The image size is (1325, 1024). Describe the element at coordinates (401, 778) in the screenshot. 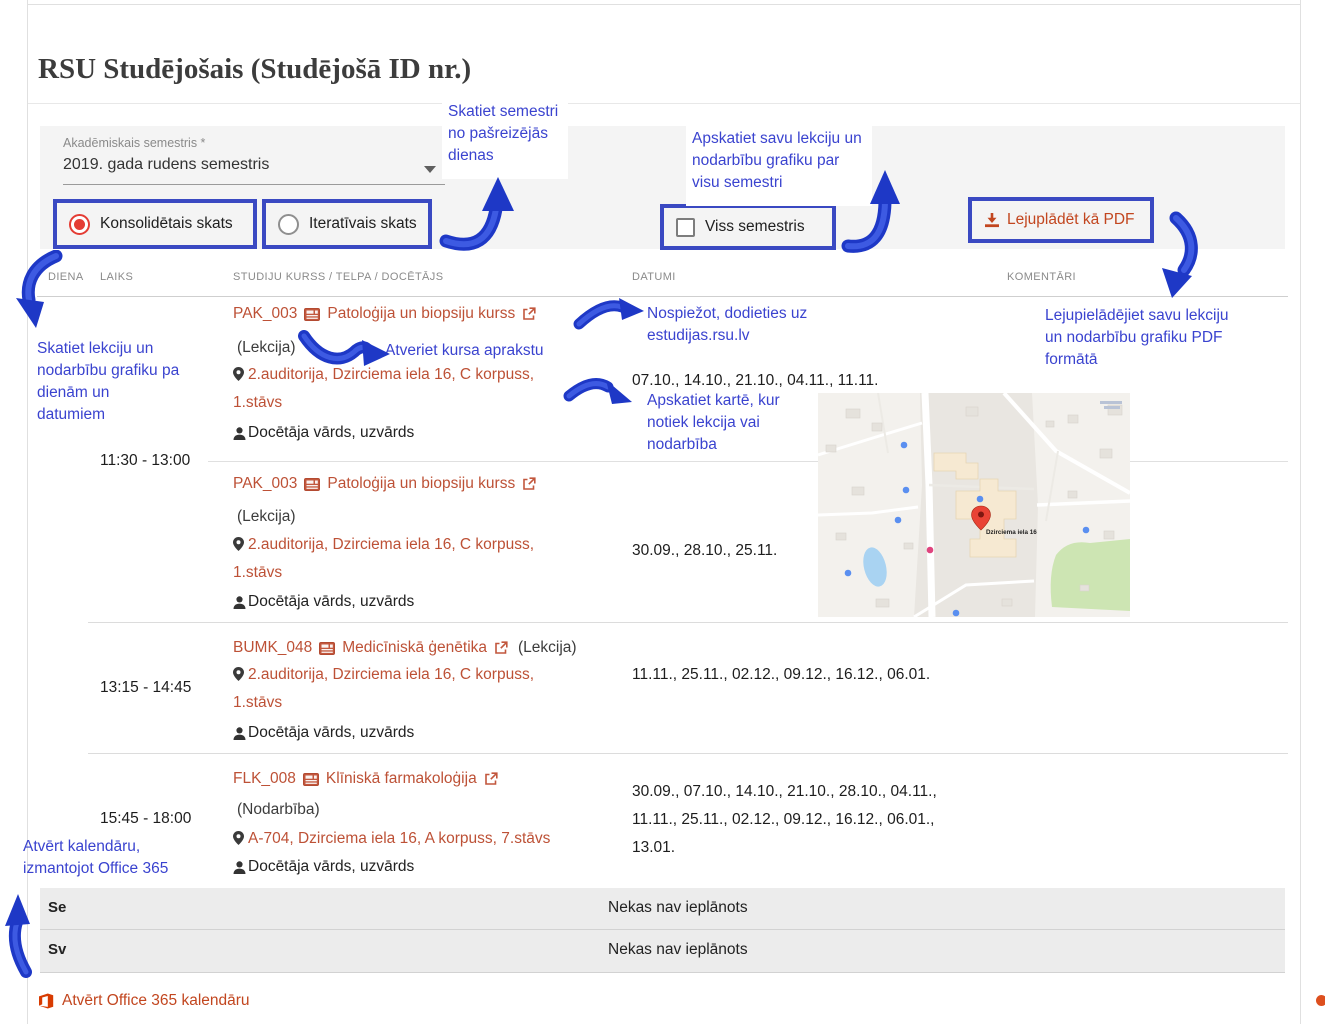

I see `course-name-link: Klīniskā farmakoloģija` at that location.